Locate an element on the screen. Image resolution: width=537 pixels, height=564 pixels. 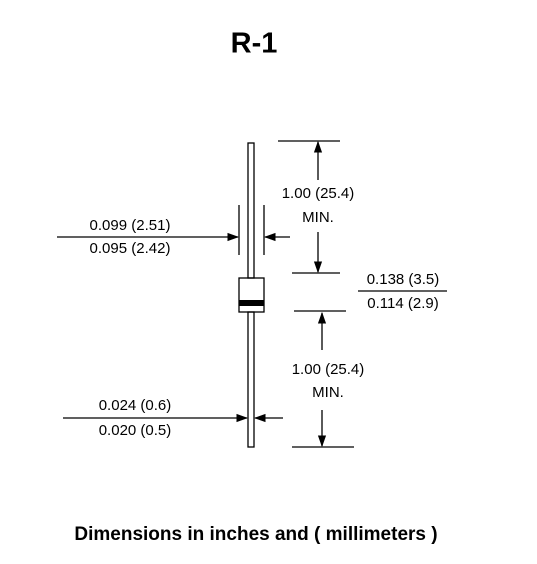
footer-note: Dimensions in inches and ( millimeters ) is located at coordinates (255, 534).